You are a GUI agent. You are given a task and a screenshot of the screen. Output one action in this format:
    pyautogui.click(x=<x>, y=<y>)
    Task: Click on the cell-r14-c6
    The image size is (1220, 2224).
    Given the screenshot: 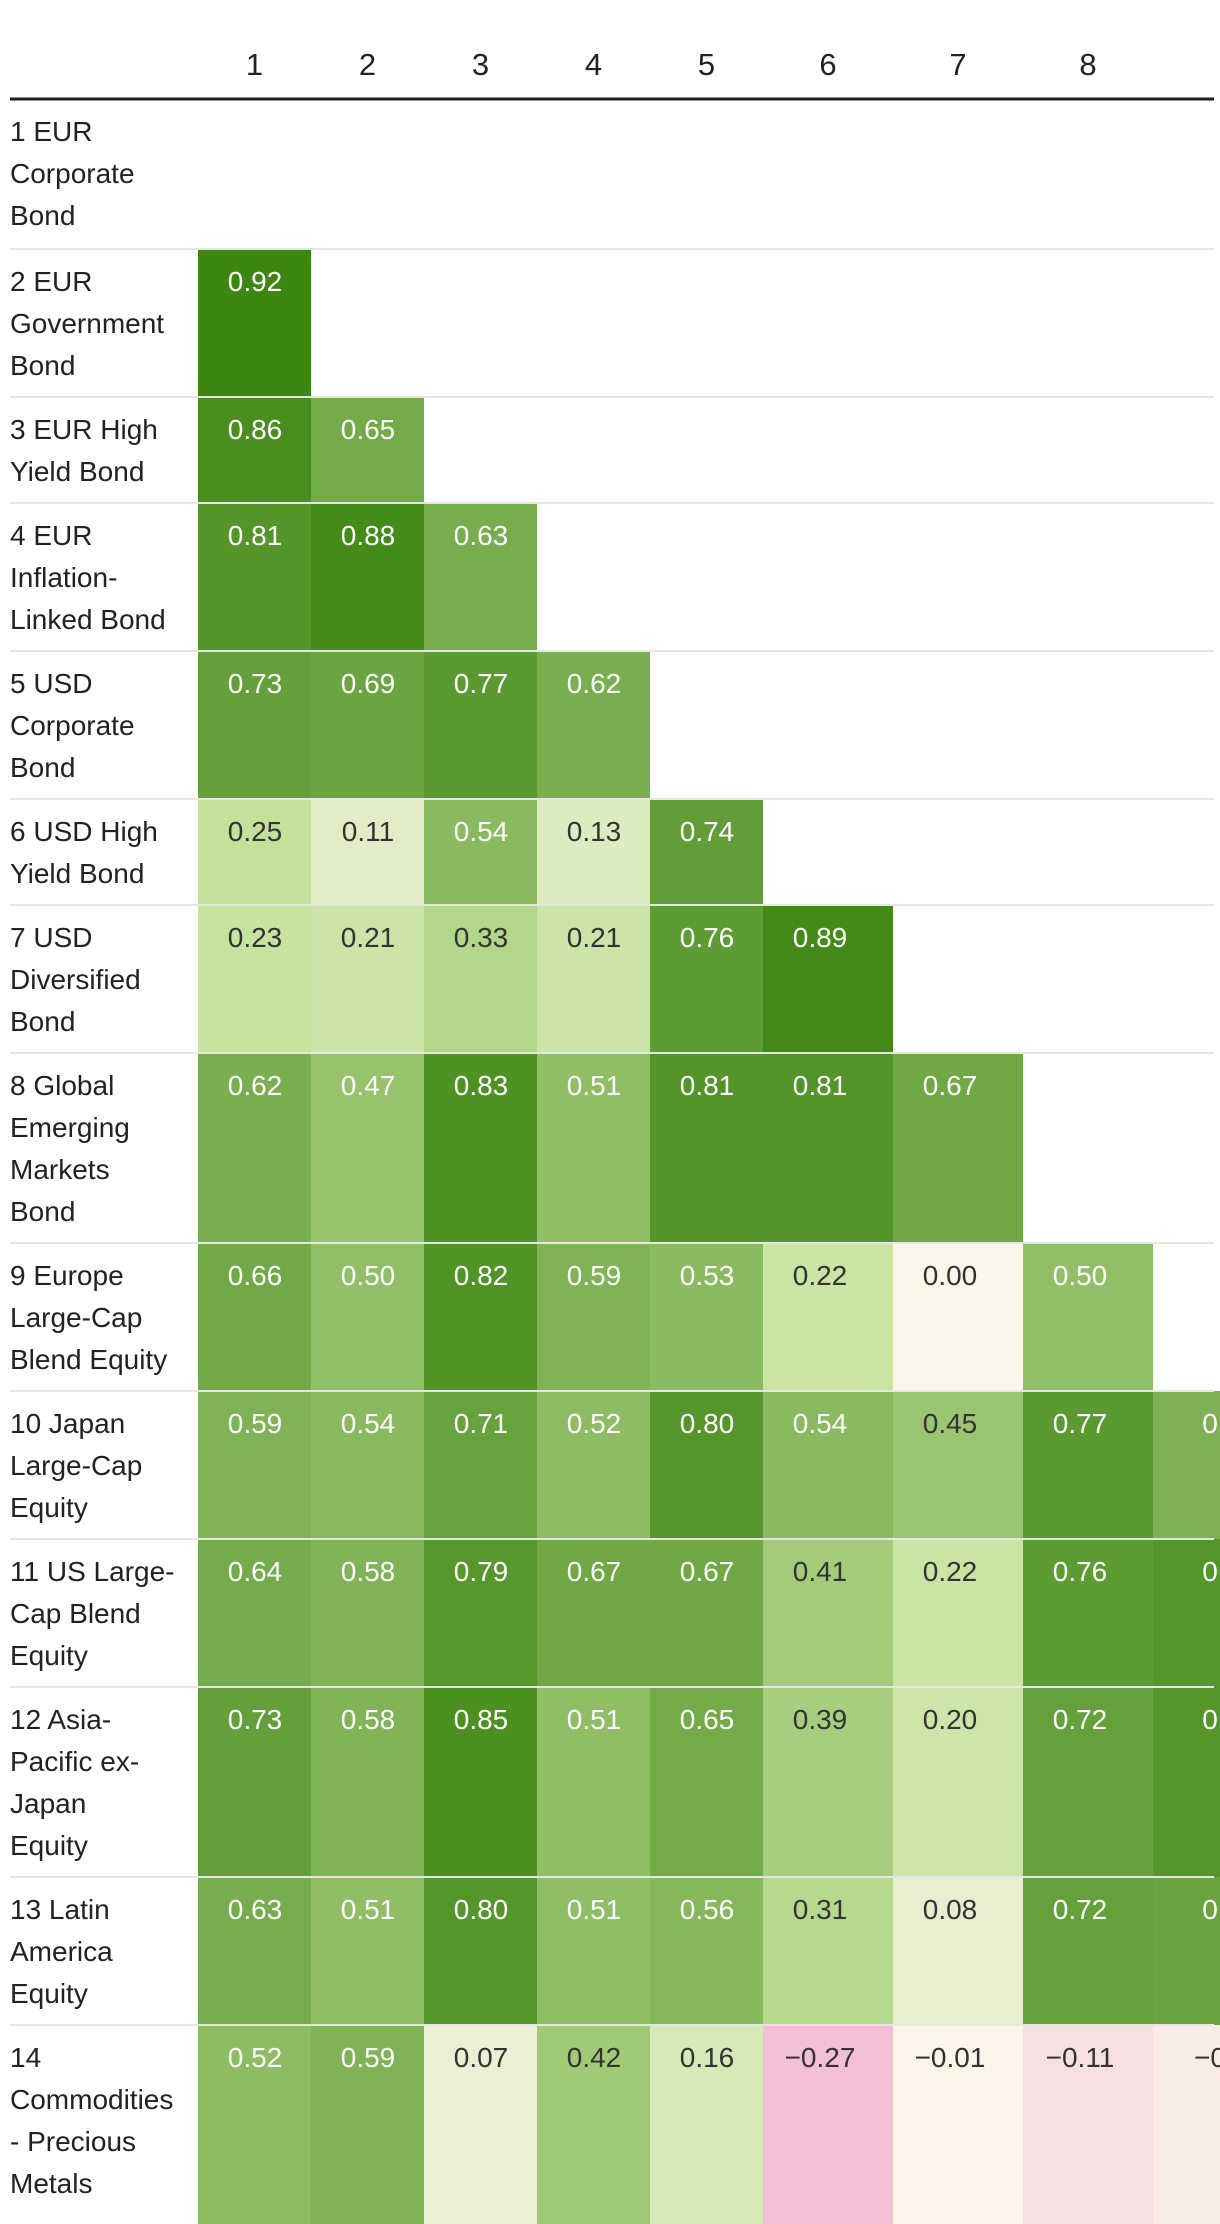 What is the action you would take?
    pyautogui.click(x=828, y=2124)
    